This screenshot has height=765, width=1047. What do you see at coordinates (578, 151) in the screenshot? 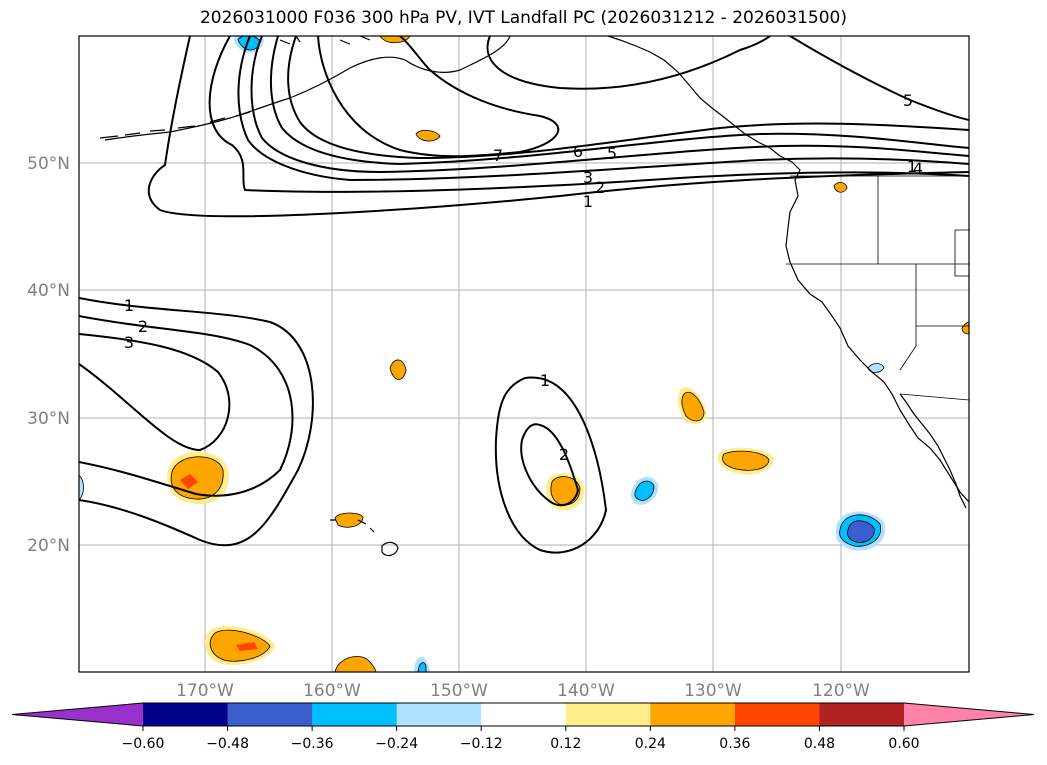
I see `contour-label: 6` at bounding box center [578, 151].